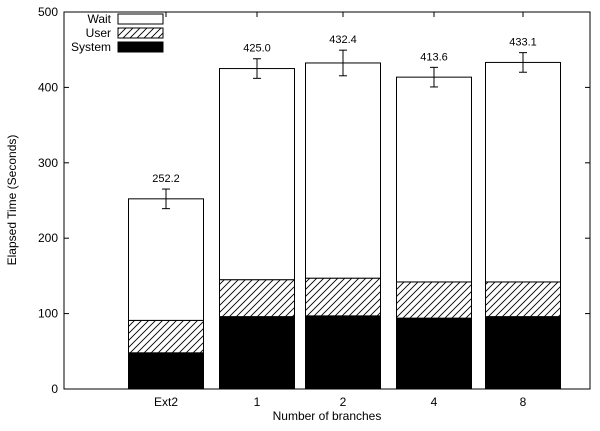 The height and width of the screenshot is (431, 600). What do you see at coordinates (257, 49) in the screenshot?
I see `total-value-label: 425.0` at bounding box center [257, 49].